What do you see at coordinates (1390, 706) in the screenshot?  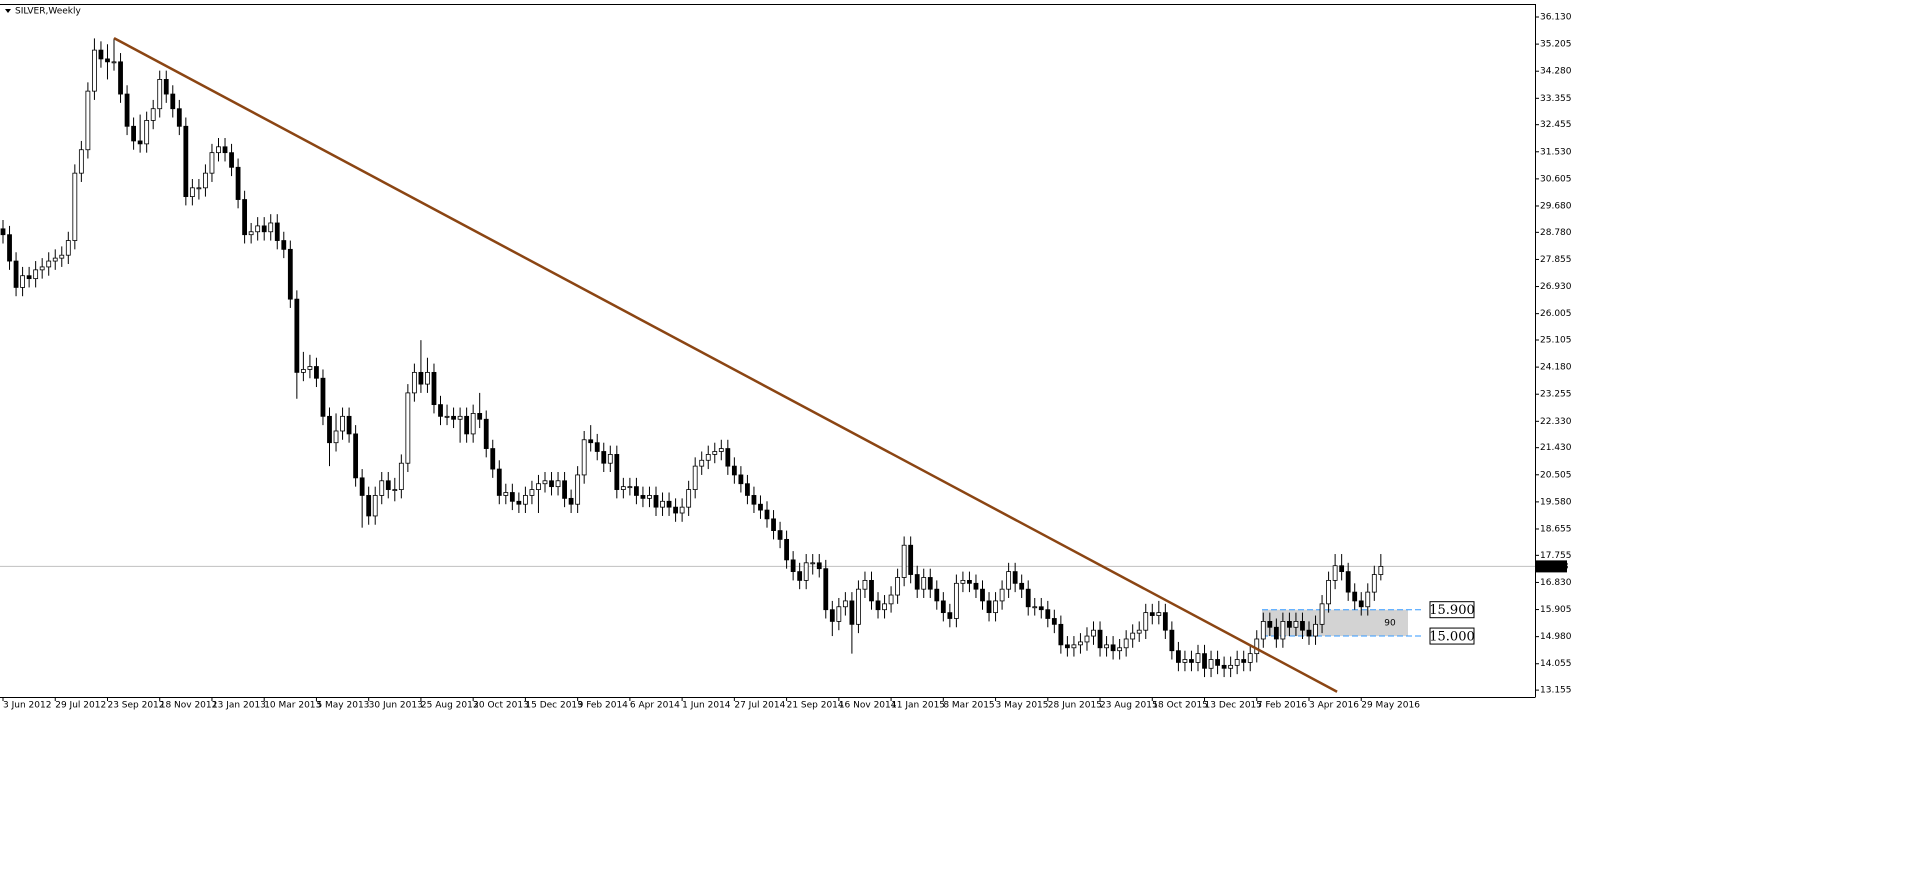 I see `x-tick-label: 29 May 2016` at bounding box center [1390, 706].